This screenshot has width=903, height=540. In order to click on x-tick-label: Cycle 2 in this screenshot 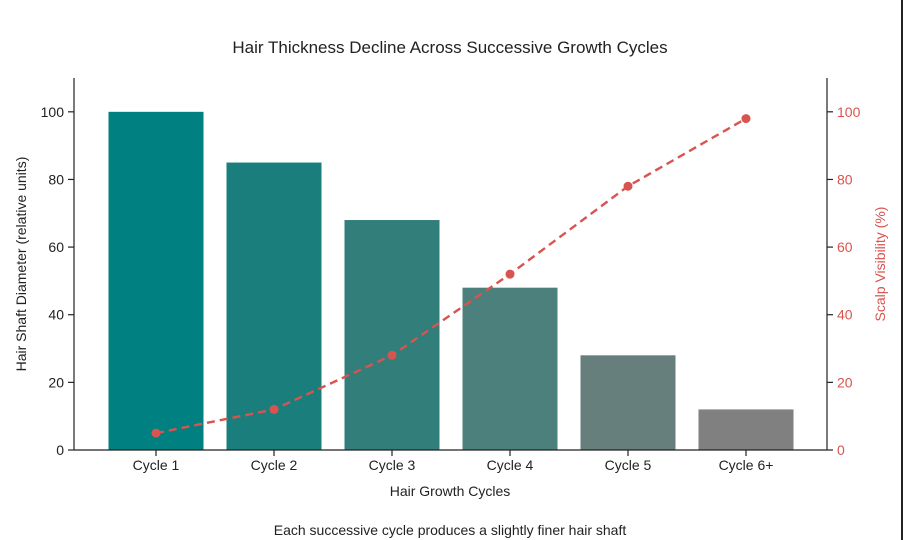, I will do `click(274, 465)`.